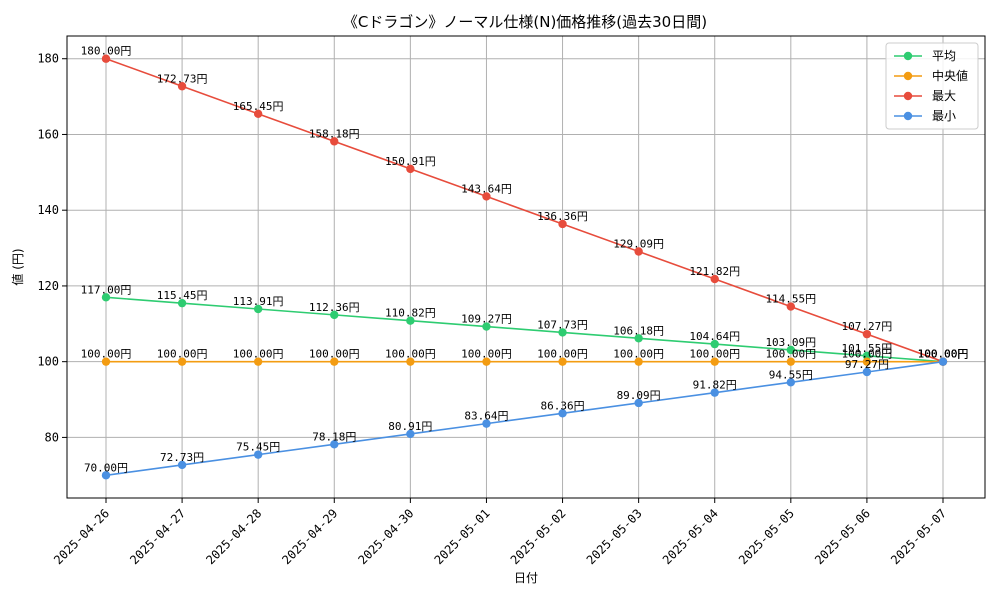 The height and width of the screenshot is (600, 1000). I want to click on data-label: 72.73円, so click(182, 457).